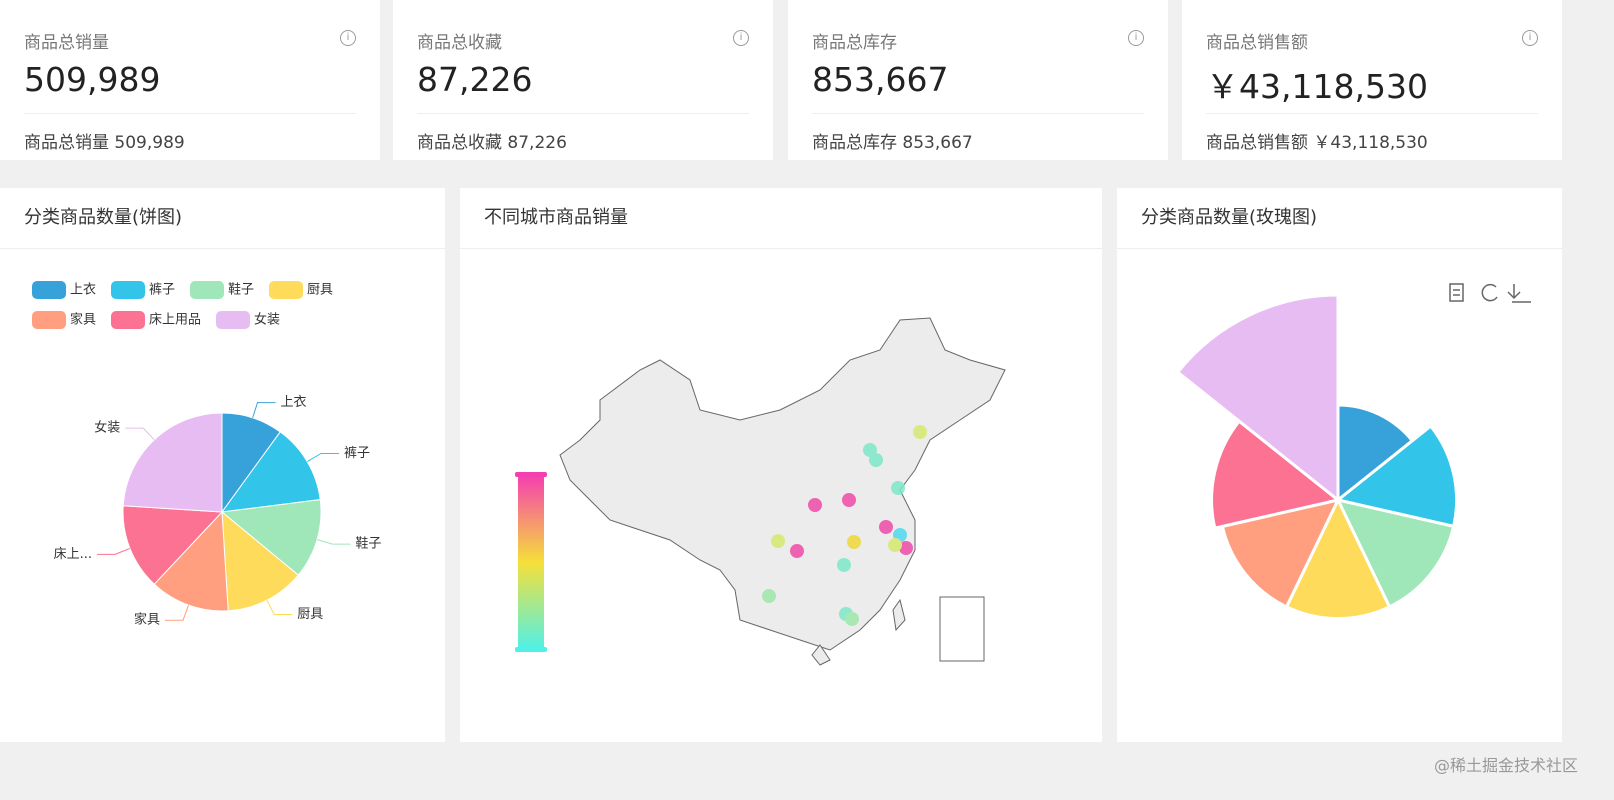  I want to click on legend-label: 鞋子, so click(241, 290).